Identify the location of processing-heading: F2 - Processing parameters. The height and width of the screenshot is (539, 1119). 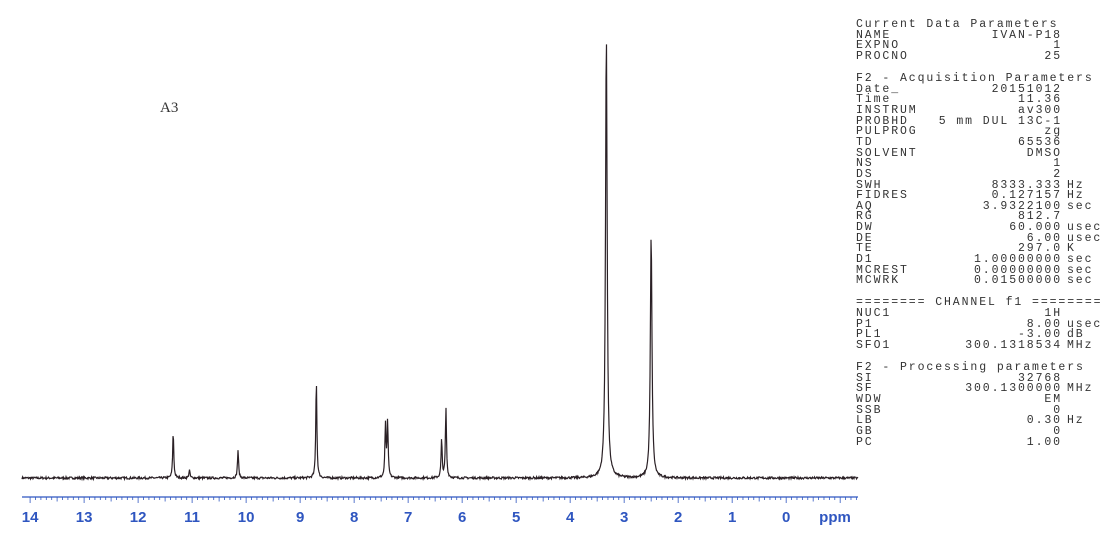
(970, 368).